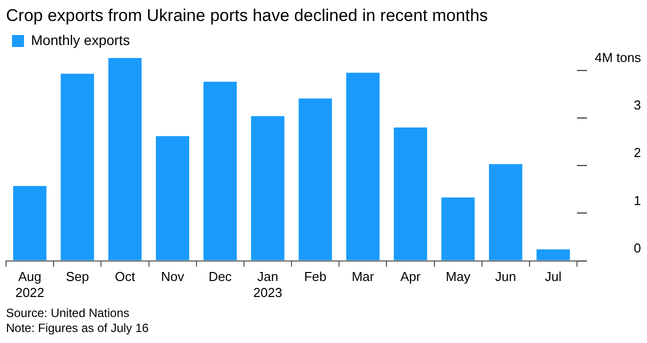 The width and height of the screenshot is (647, 343). Describe the element at coordinates (637, 105) in the screenshot. I see `y-tick-label: 3` at that location.